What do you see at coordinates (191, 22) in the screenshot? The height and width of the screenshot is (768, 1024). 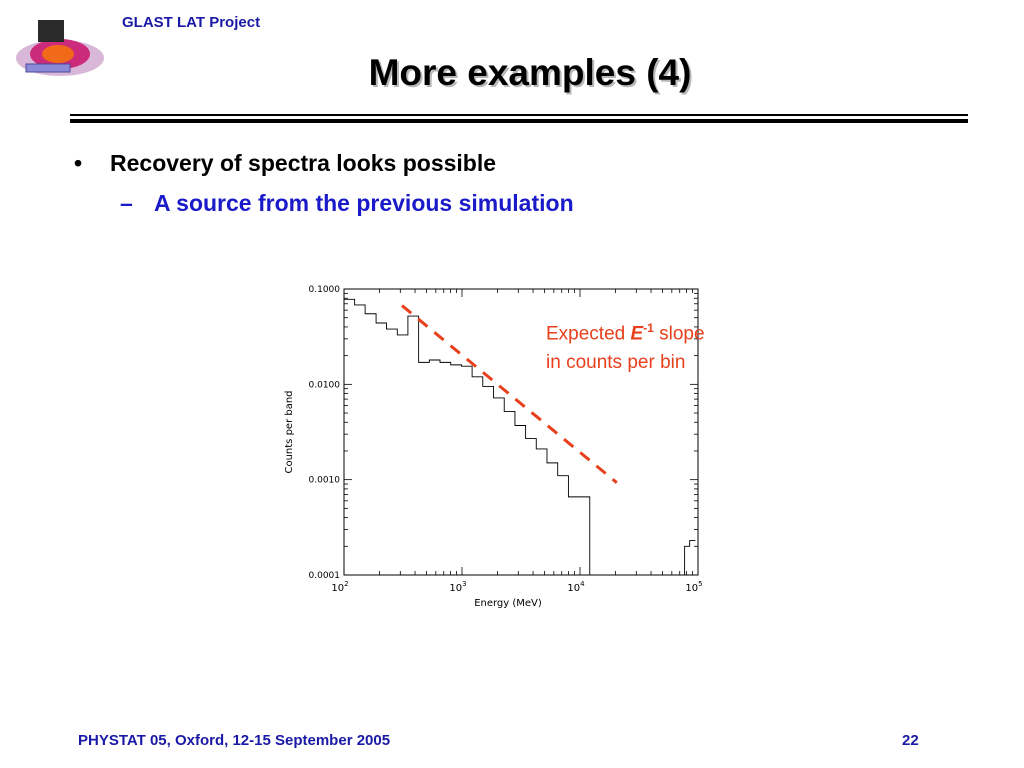 I see `project-label: GLAST LAT Project` at bounding box center [191, 22].